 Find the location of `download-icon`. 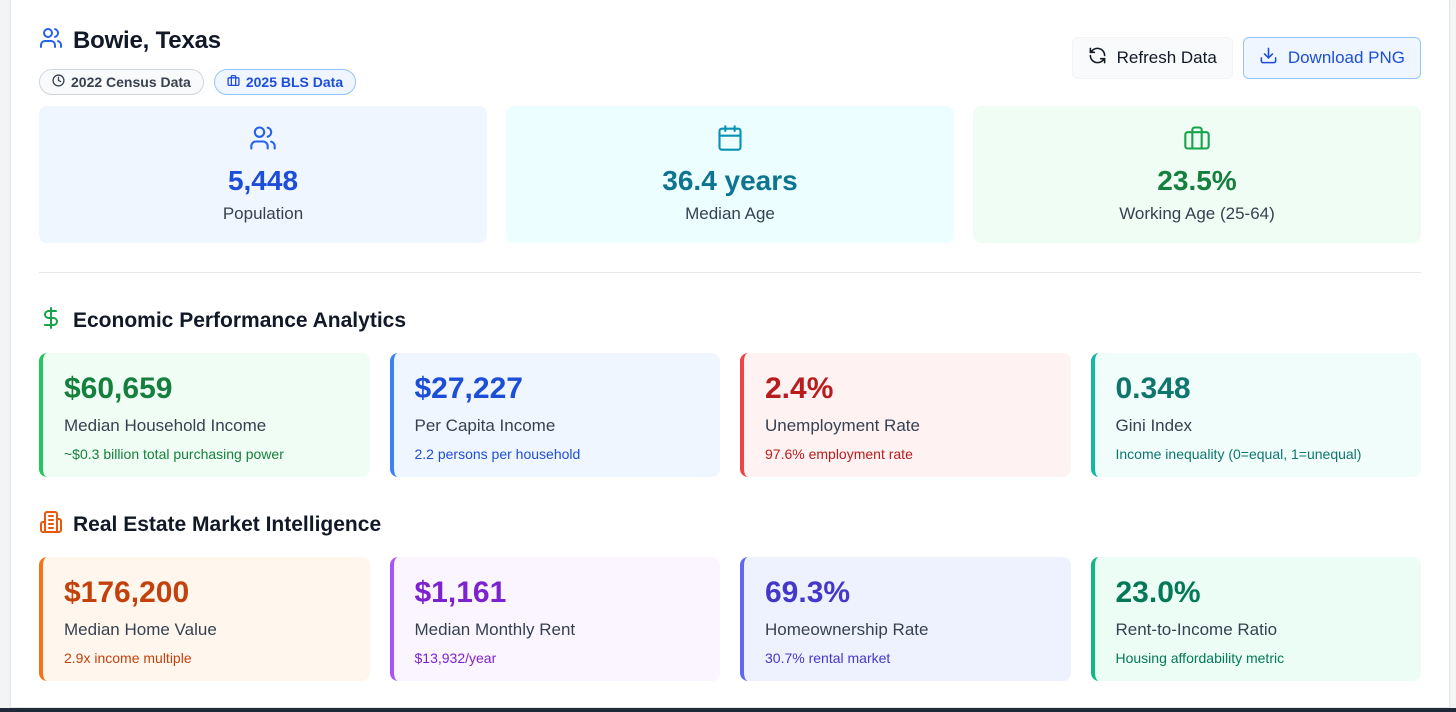

download-icon is located at coordinates (1268, 58).